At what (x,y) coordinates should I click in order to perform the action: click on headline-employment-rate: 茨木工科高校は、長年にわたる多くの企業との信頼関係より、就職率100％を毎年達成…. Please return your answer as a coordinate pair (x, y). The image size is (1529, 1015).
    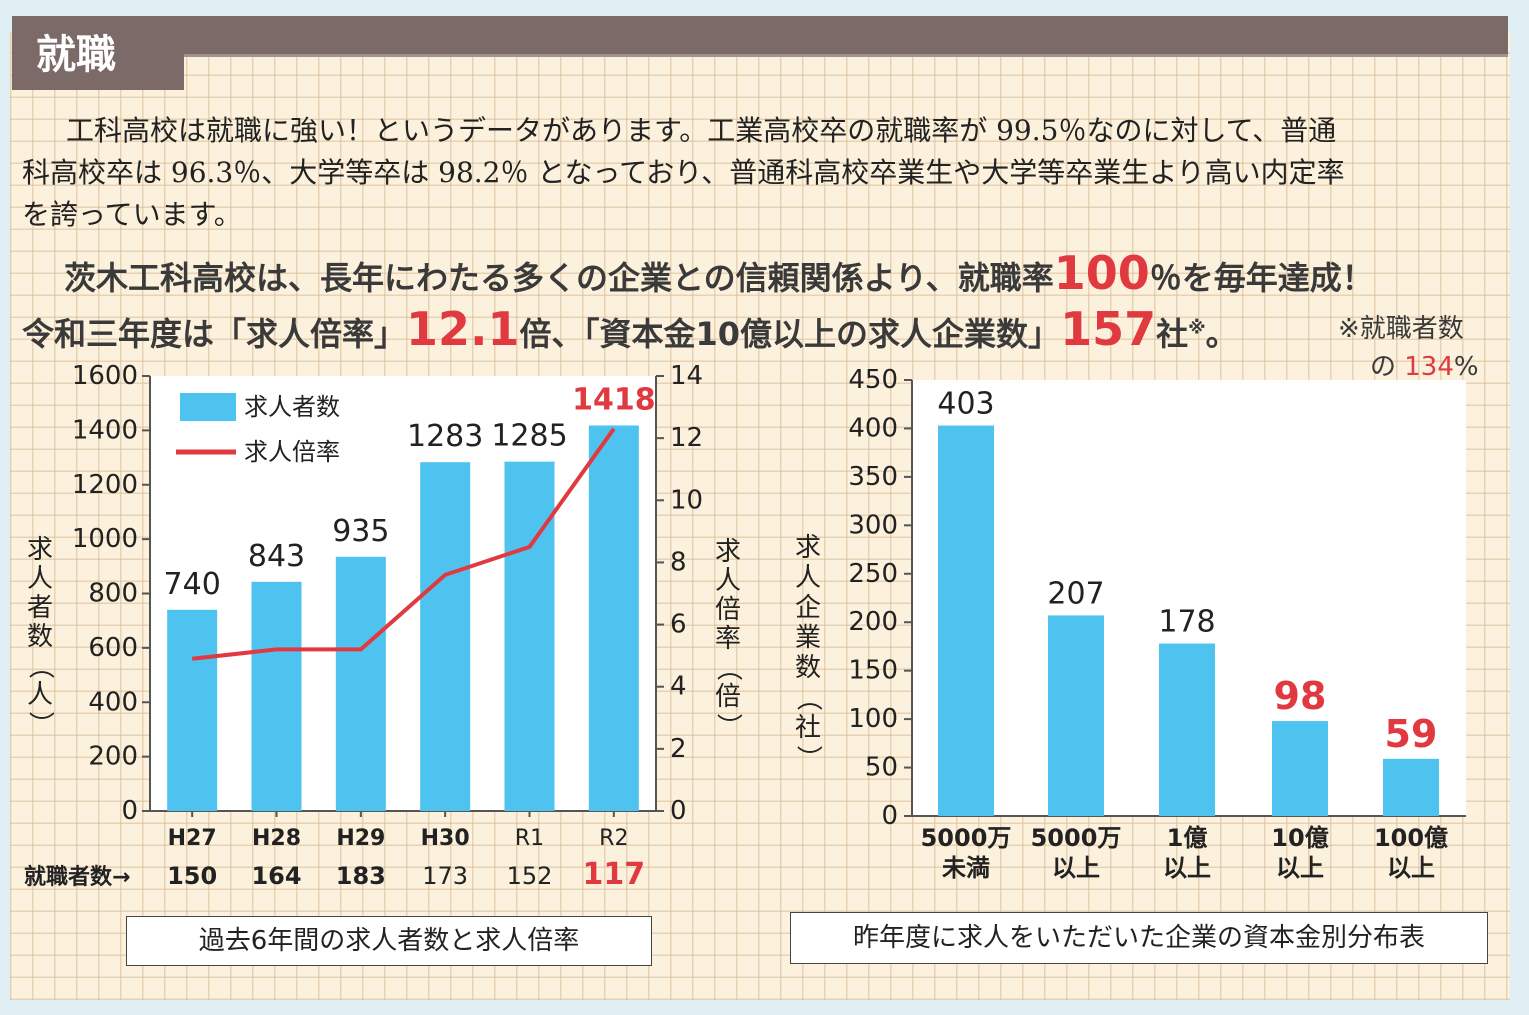
    Looking at the image, I should click on (719, 273).